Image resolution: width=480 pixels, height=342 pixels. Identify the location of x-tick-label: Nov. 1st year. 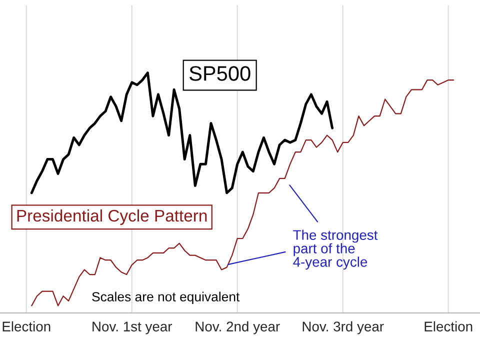
(132, 328).